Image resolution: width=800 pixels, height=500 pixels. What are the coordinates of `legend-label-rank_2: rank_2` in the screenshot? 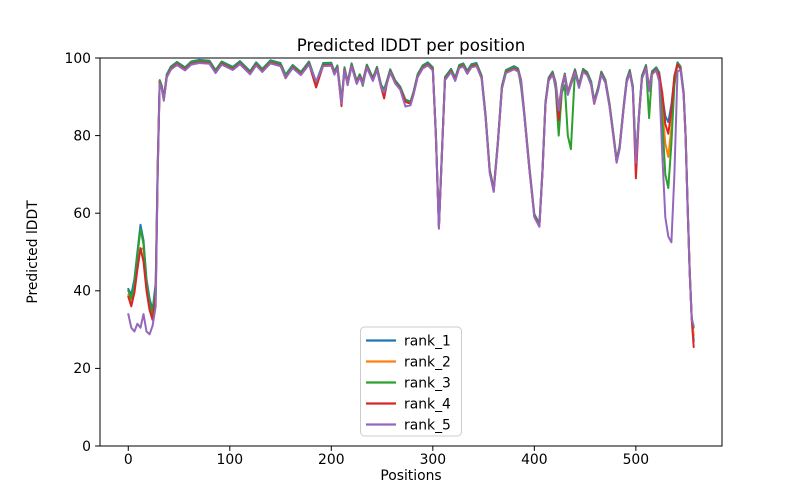 It's located at (427, 362).